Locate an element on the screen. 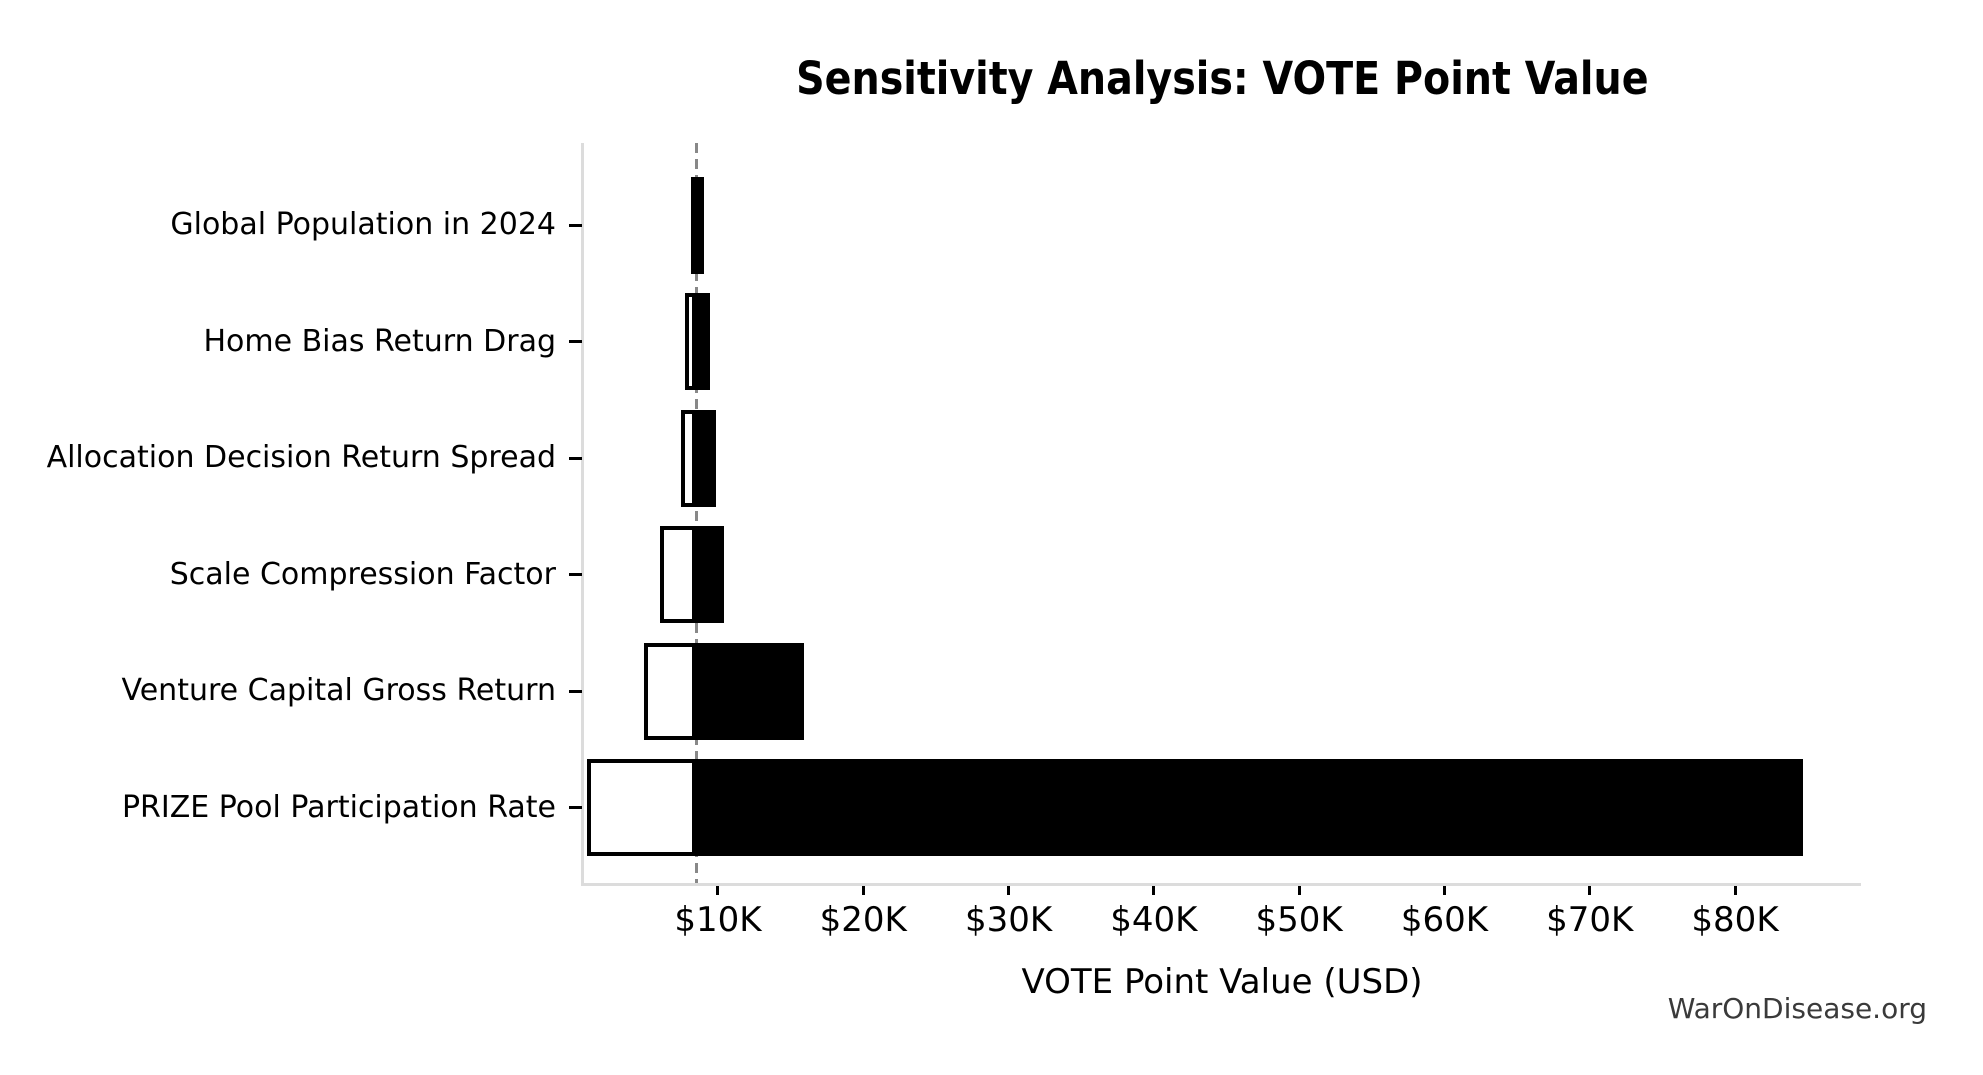 The image size is (1983, 1075). chart-title-text: Sensitivity Analysis: VOTE Point Value is located at coordinates (1222, 78).